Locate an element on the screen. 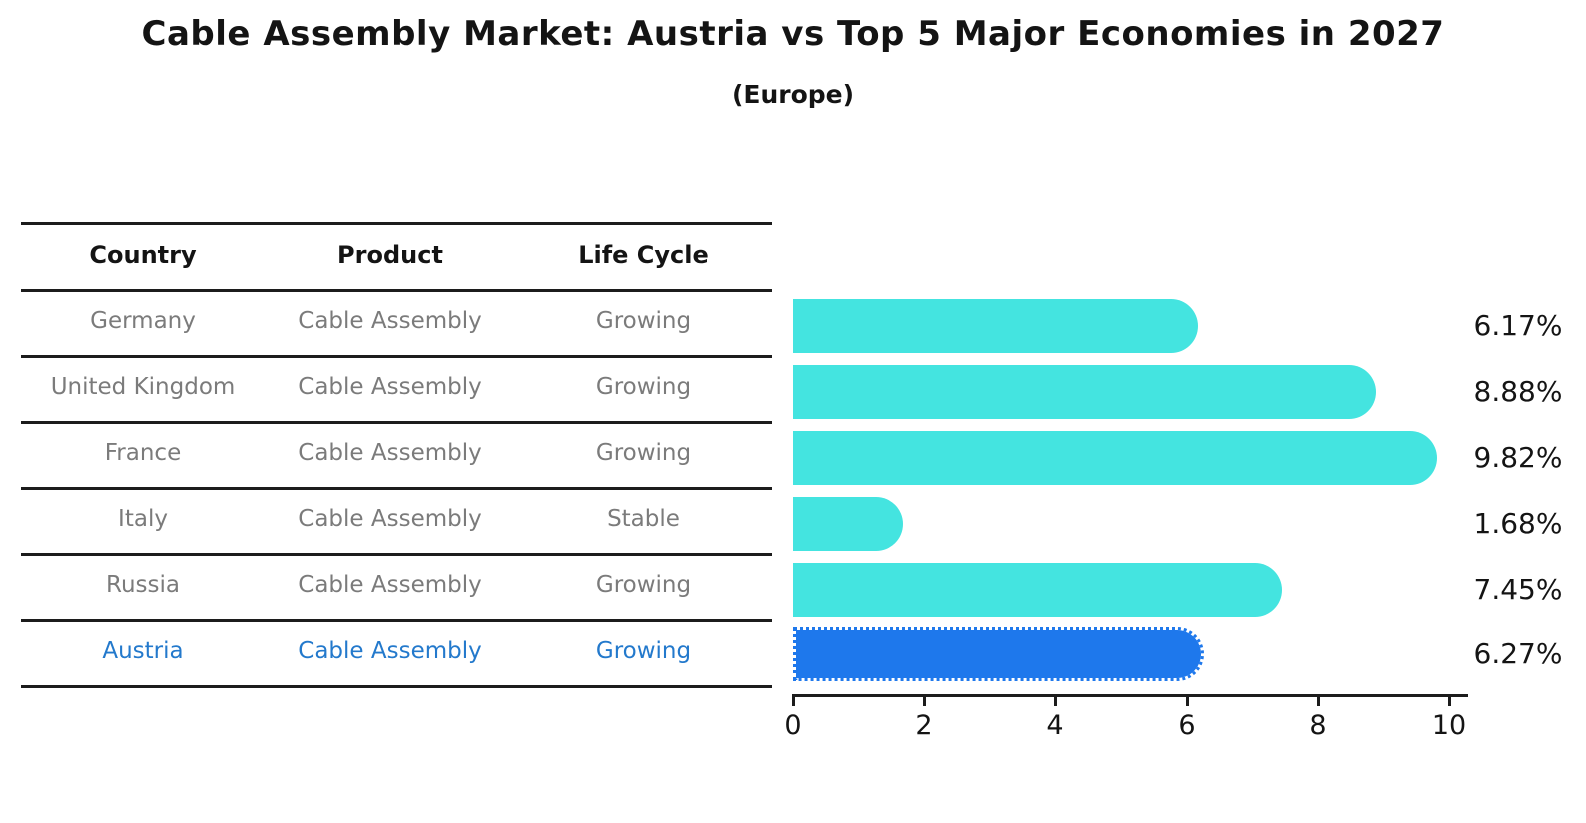 The image size is (1586, 823). table-row: Italy Cable Assembly Stable is located at coordinates (396, 519).